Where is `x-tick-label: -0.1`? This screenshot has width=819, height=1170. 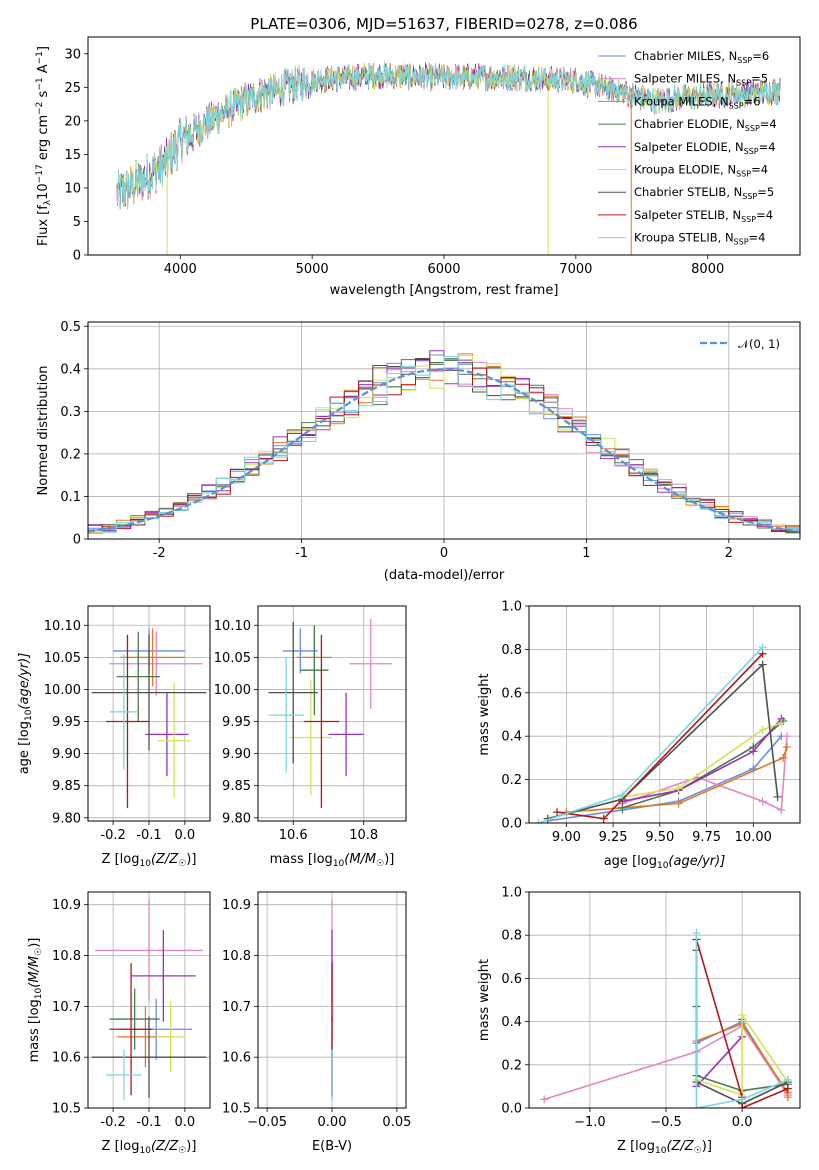 x-tick-label: -0.1 is located at coordinates (148, 1122).